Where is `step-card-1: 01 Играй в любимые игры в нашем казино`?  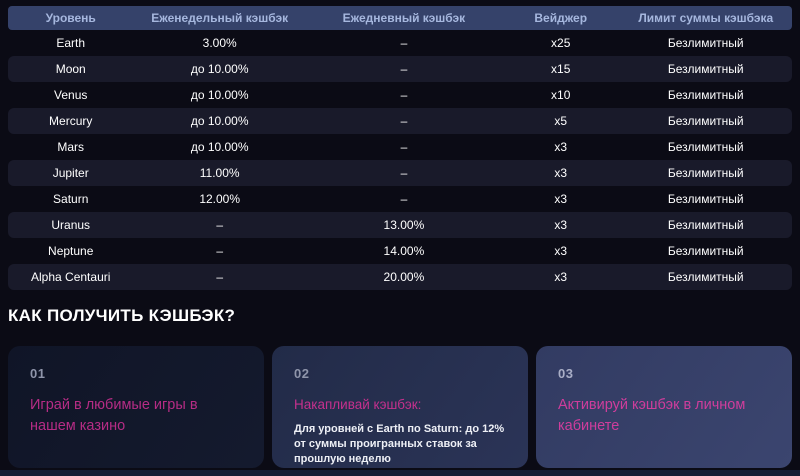
step-card-1: 01 Играй в любимые игры в нашем казино is located at coordinates (136, 407).